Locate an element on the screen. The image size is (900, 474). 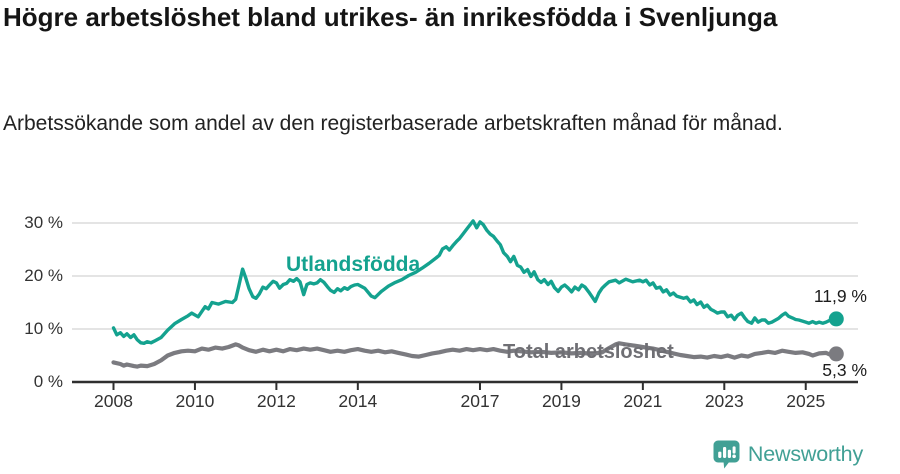
x-tick-label: 2019 is located at coordinates (561, 401).